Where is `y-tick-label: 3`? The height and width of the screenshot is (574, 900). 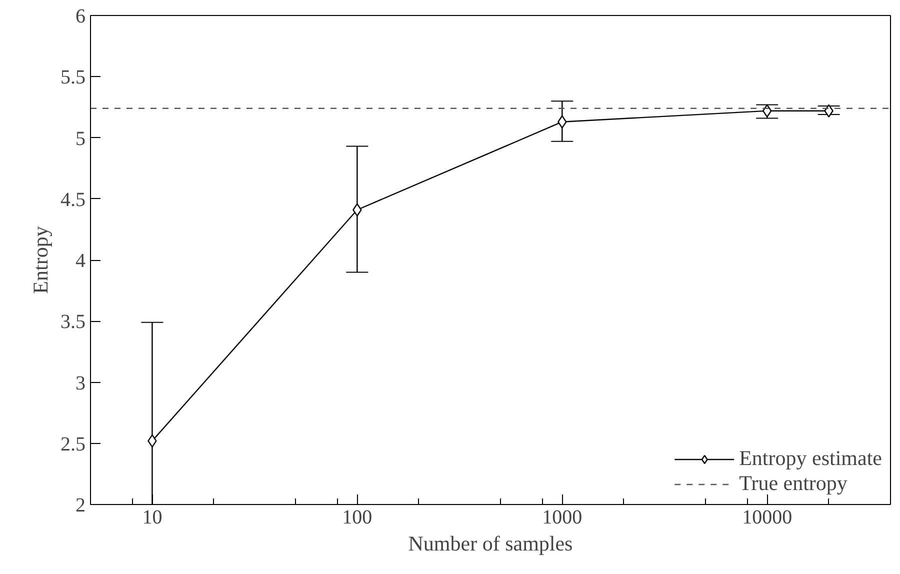 y-tick-label: 3 is located at coordinates (81, 383).